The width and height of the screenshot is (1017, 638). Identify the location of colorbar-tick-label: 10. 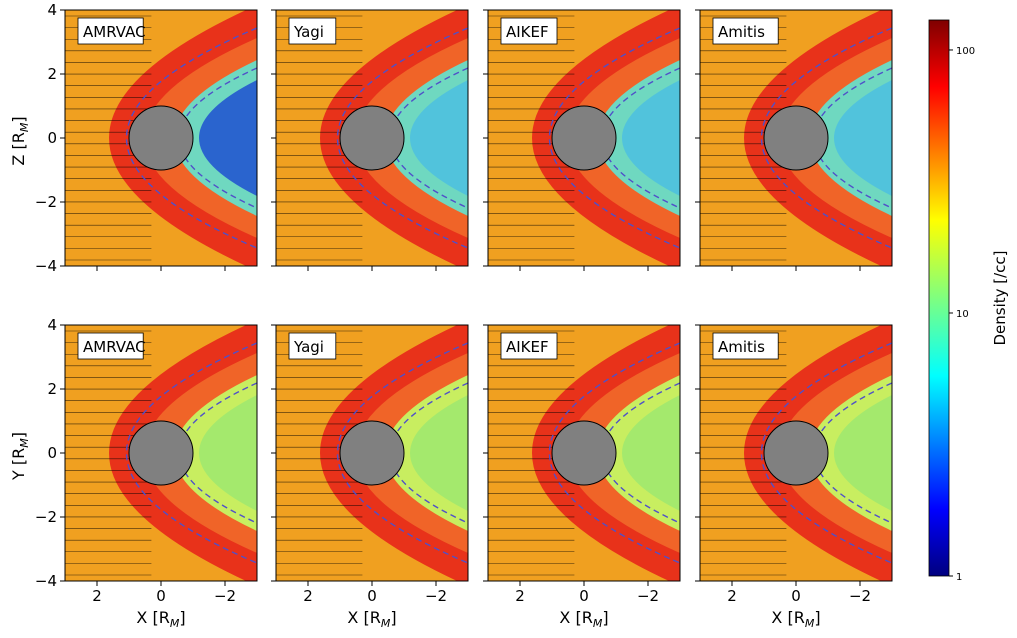
(962, 314).